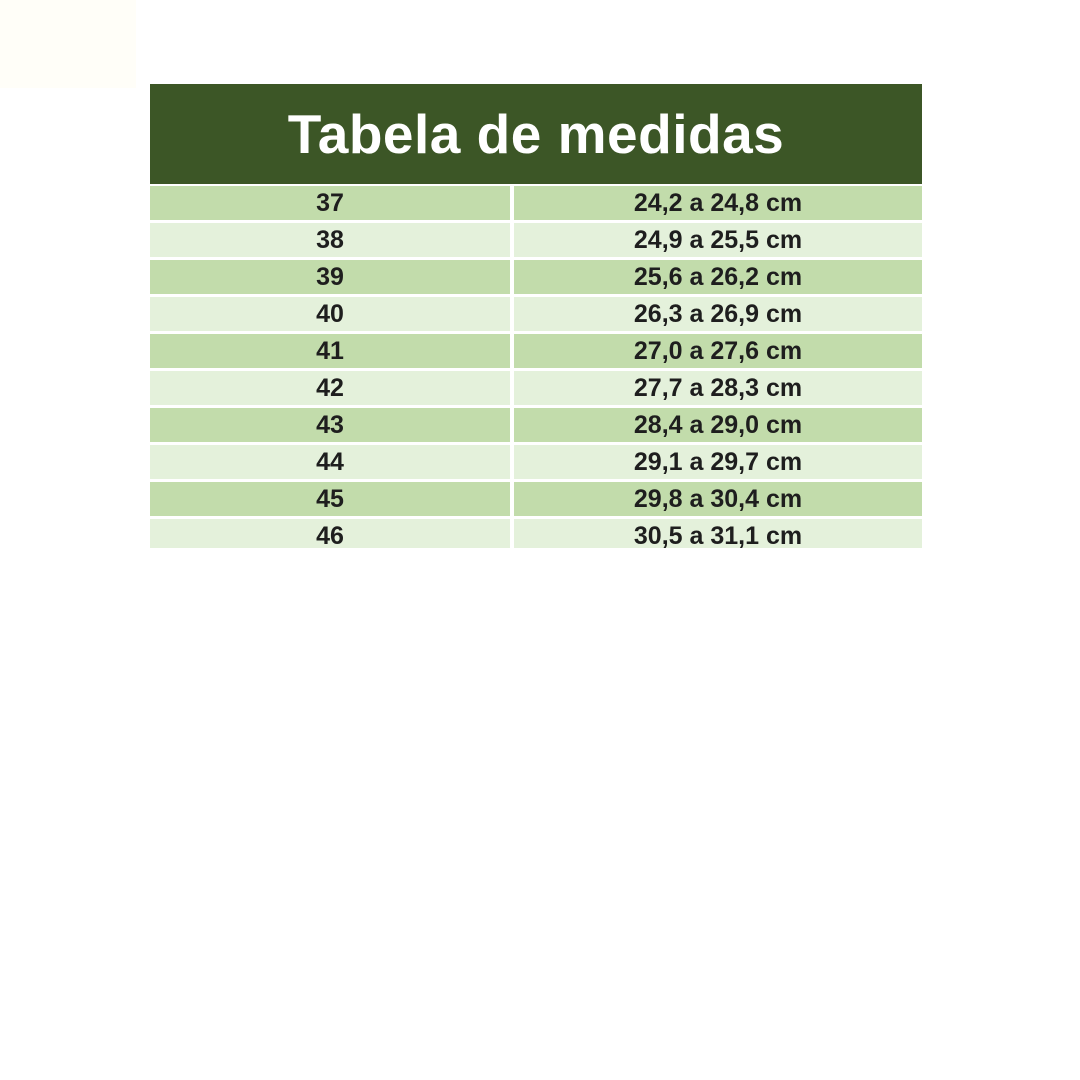  Describe the element at coordinates (330, 499) in the screenshot. I see `size-cell: 45` at that location.